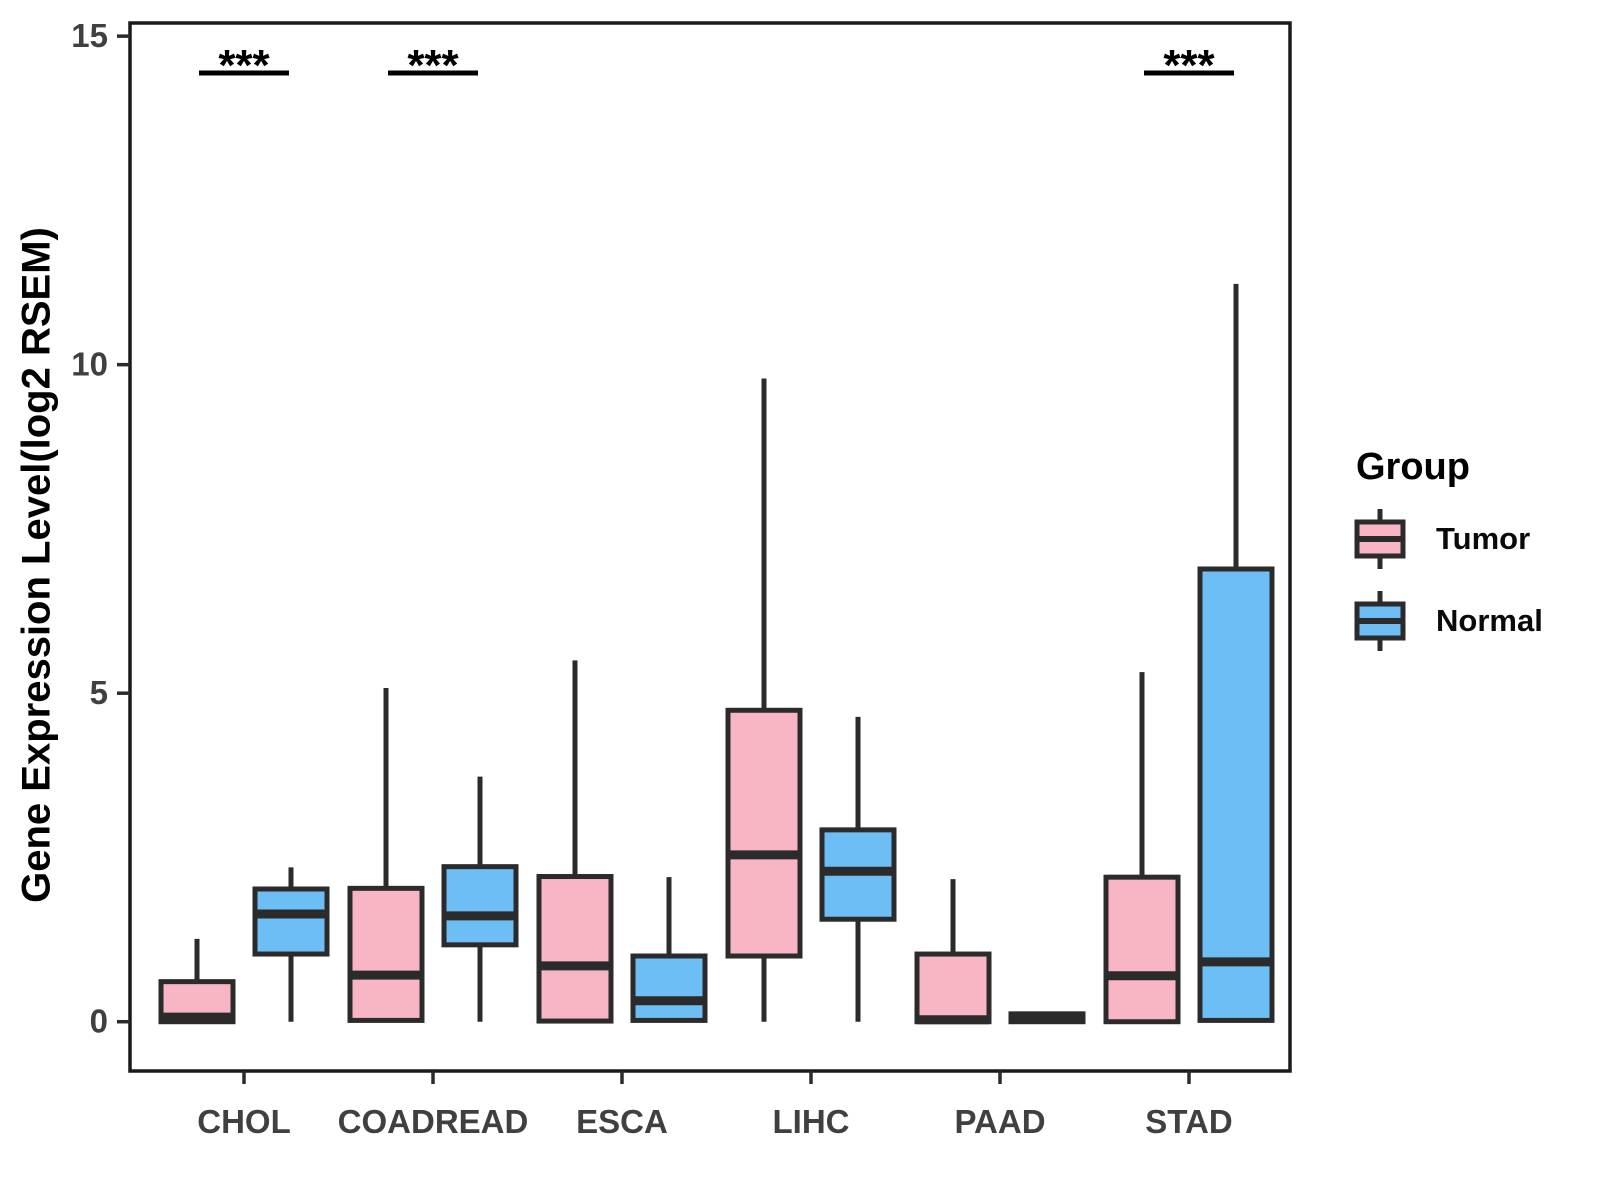  What do you see at coordinates (953, 988) in the screenshot?
I see `box-paad-tumor` at bounding box center [953, 988].